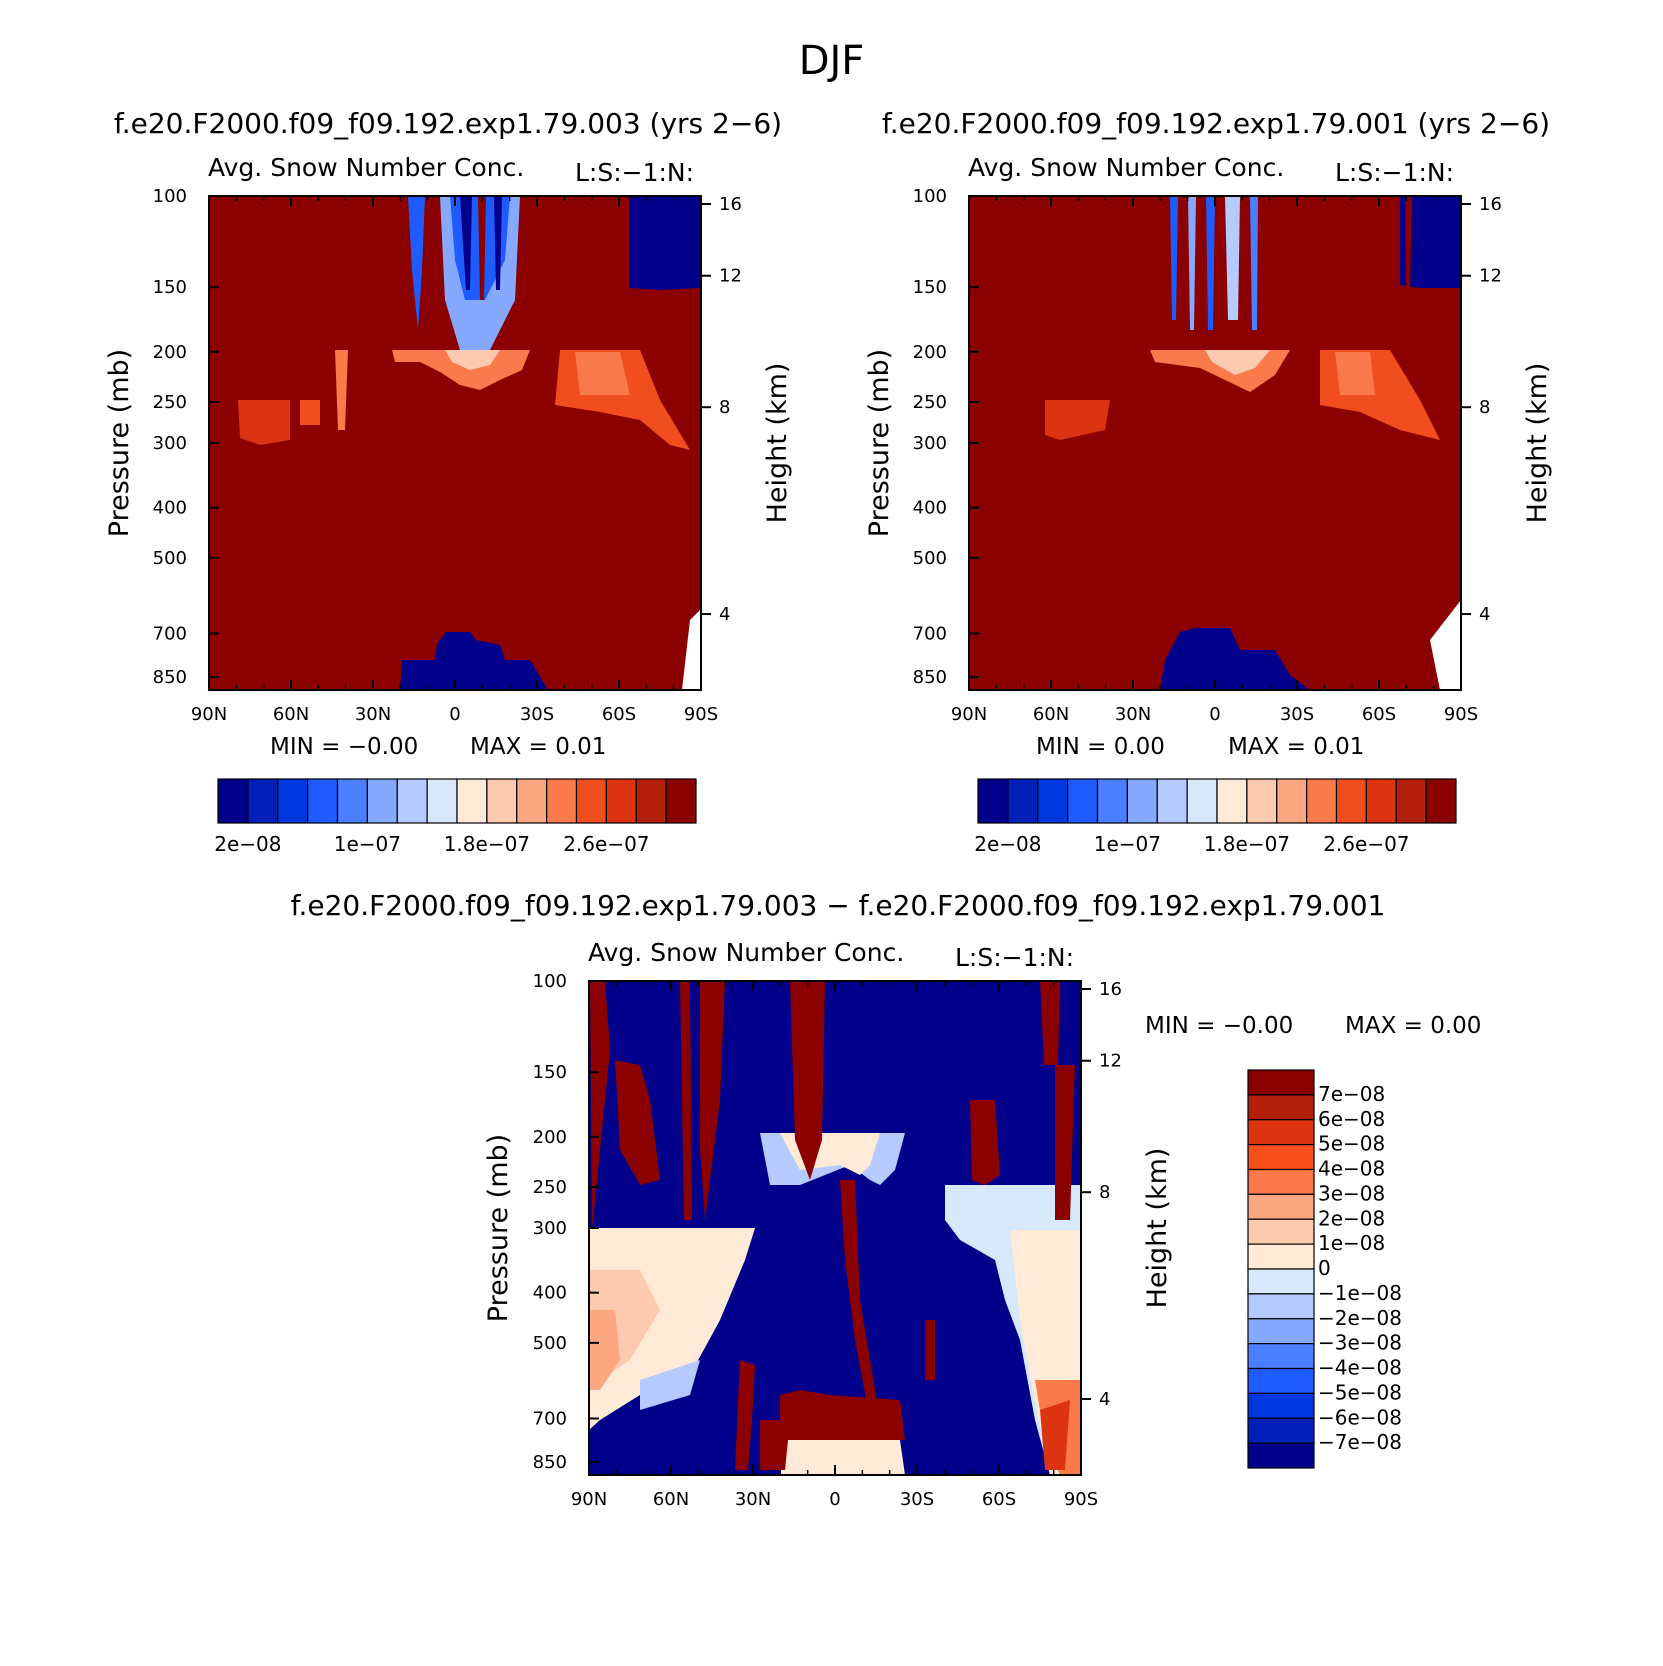 This screenshot has height=1666, width=1663. Describe the element at coordinates (831, 61) in the screenshot. I see `page-title: DJF` at that location.